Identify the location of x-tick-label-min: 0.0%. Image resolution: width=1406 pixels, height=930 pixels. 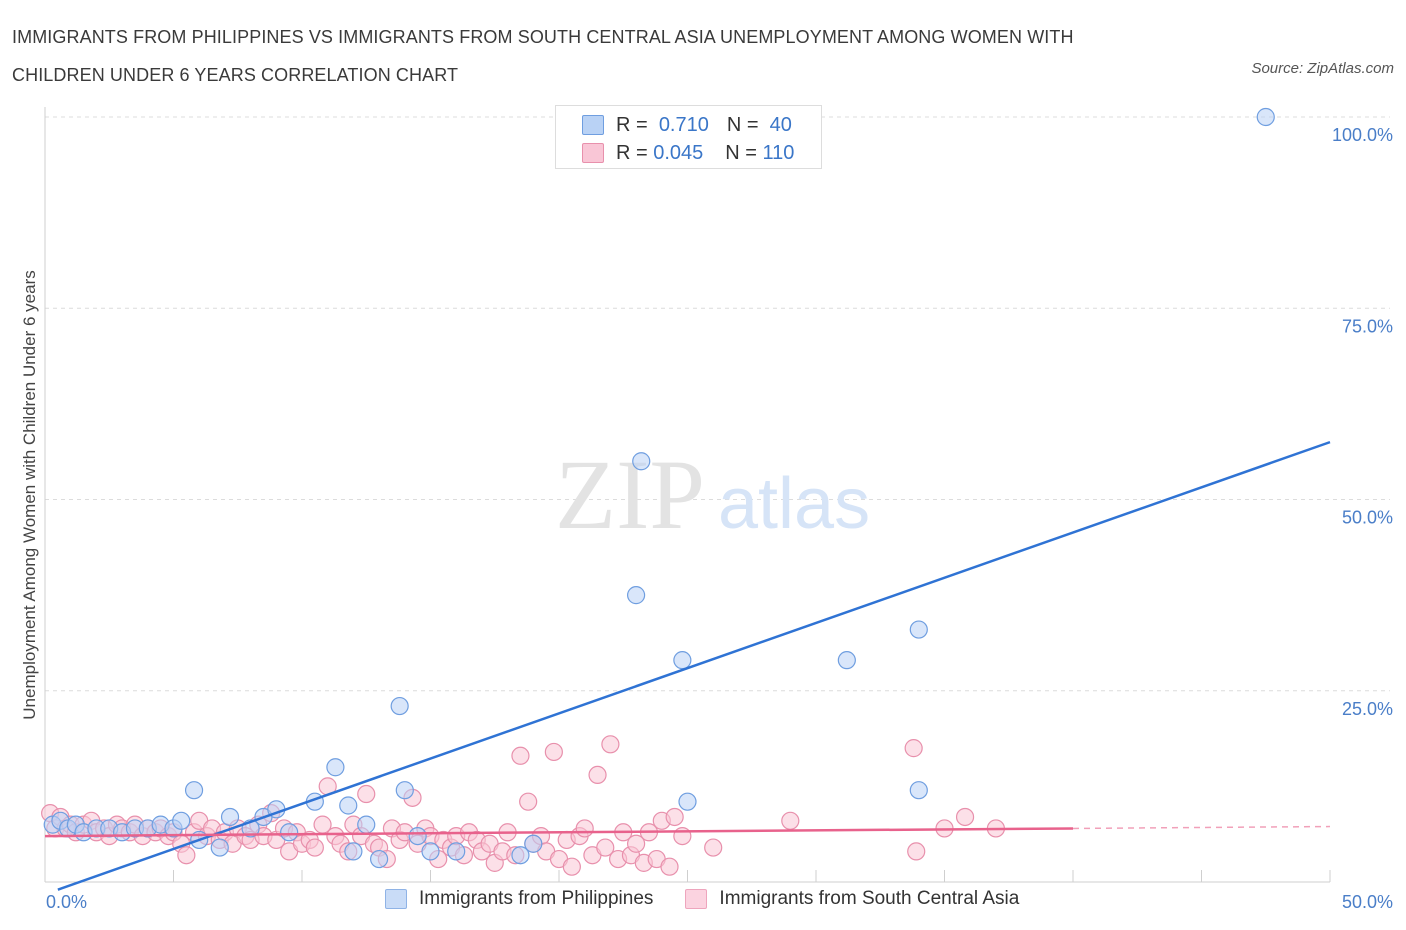
(66, 902).